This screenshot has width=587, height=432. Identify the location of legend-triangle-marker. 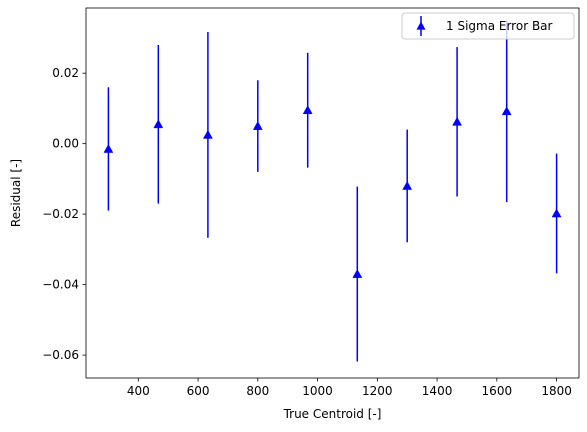
(421, 25).